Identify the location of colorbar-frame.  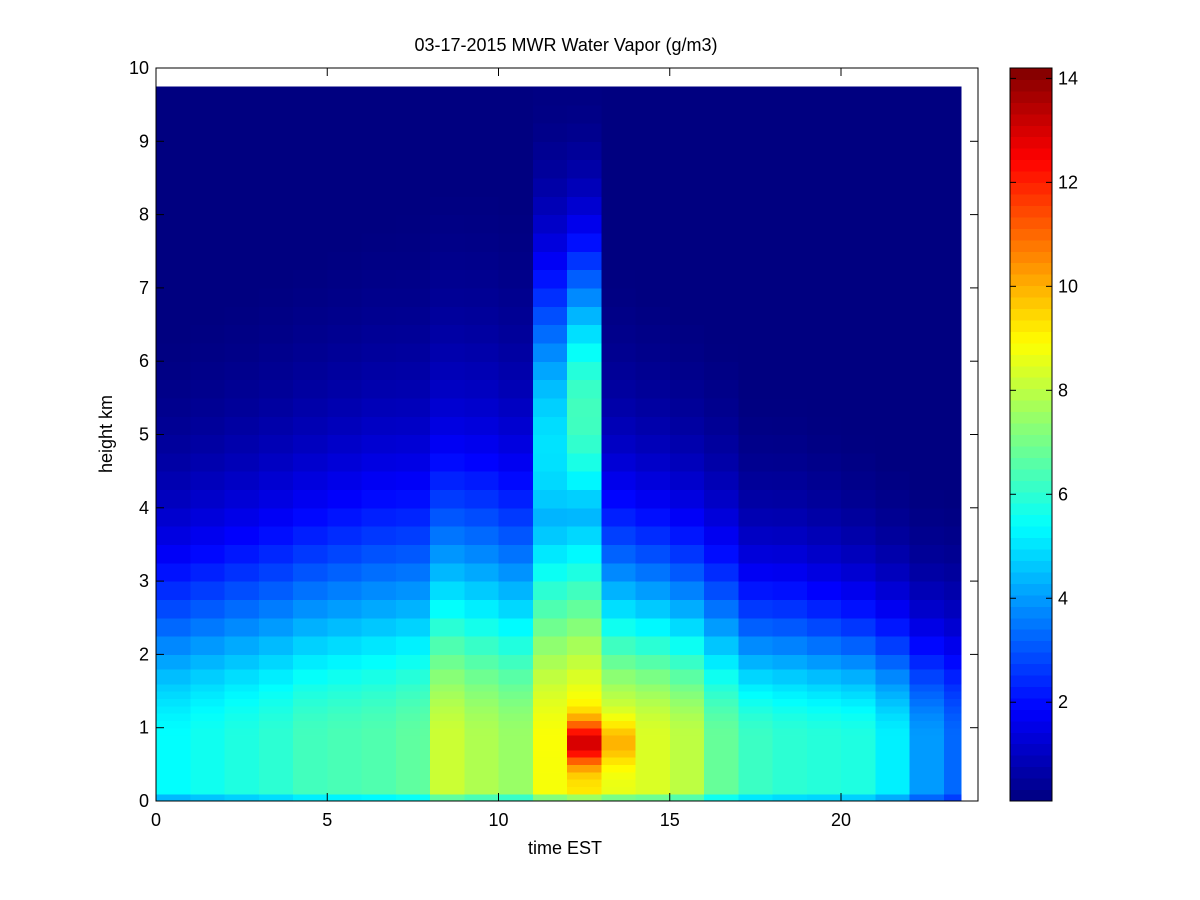
(1031, 434).